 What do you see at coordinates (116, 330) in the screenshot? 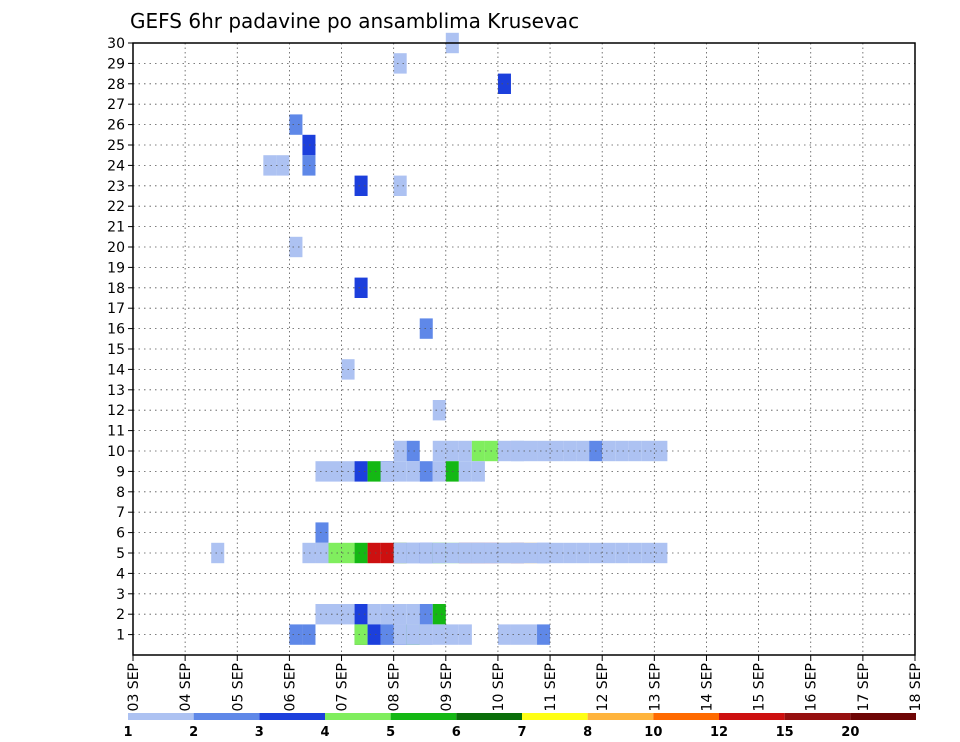
I see `y-tick-label: 16` at bounding box center [116, 330].